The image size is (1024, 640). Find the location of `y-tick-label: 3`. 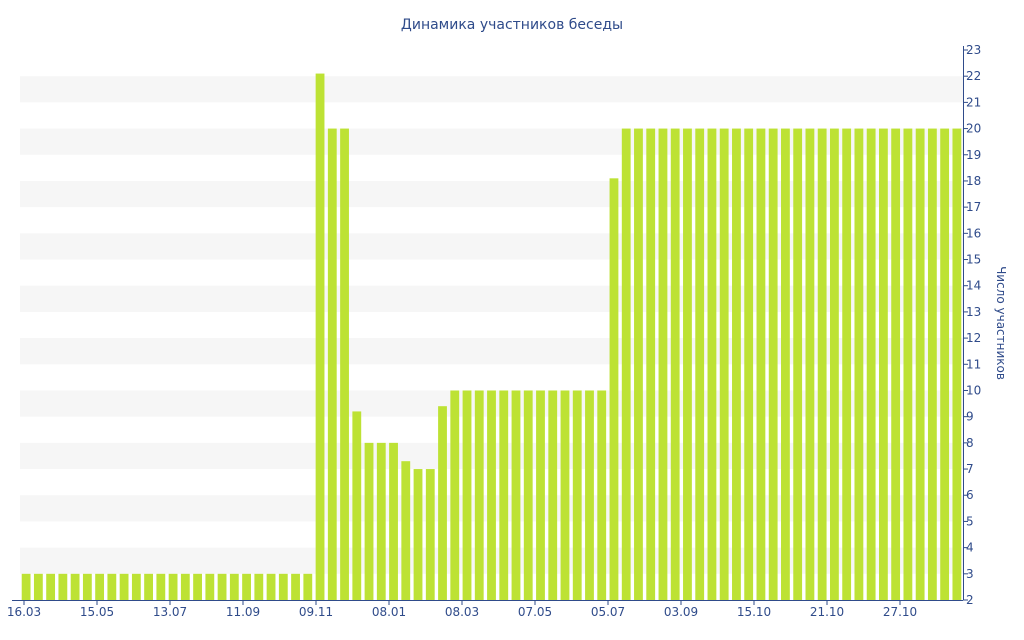

y-tick-label: 3 is located at coordinates (970, 574).